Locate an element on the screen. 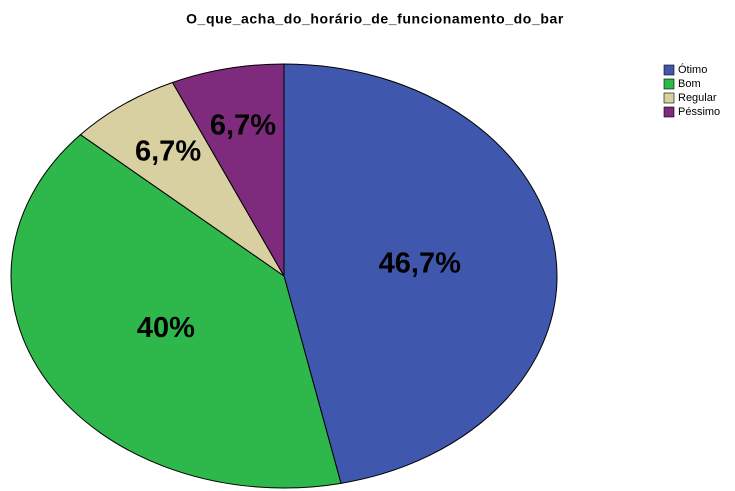 The width and height of the screenshot is (735, 491). legend-label: Bom is located at coordinates (689, 84).